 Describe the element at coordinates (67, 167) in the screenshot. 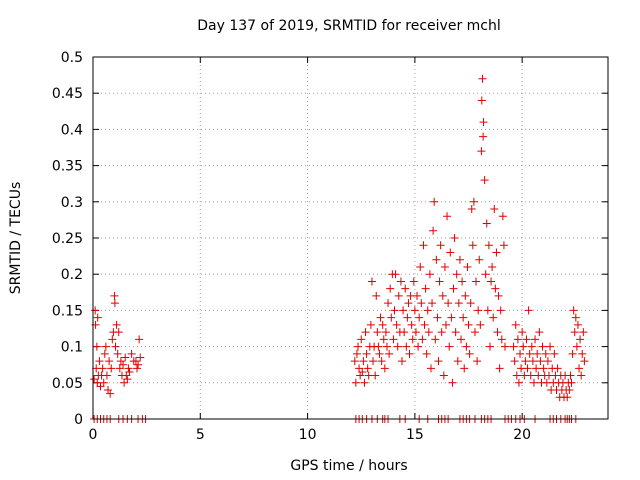

I see `y-tick-label: 0.35` at that location.